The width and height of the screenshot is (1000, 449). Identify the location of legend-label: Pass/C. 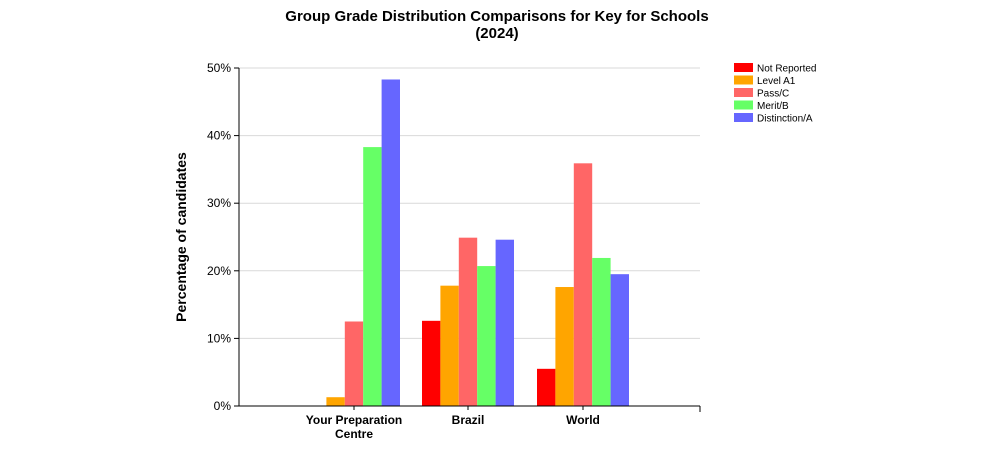
(773, 94).